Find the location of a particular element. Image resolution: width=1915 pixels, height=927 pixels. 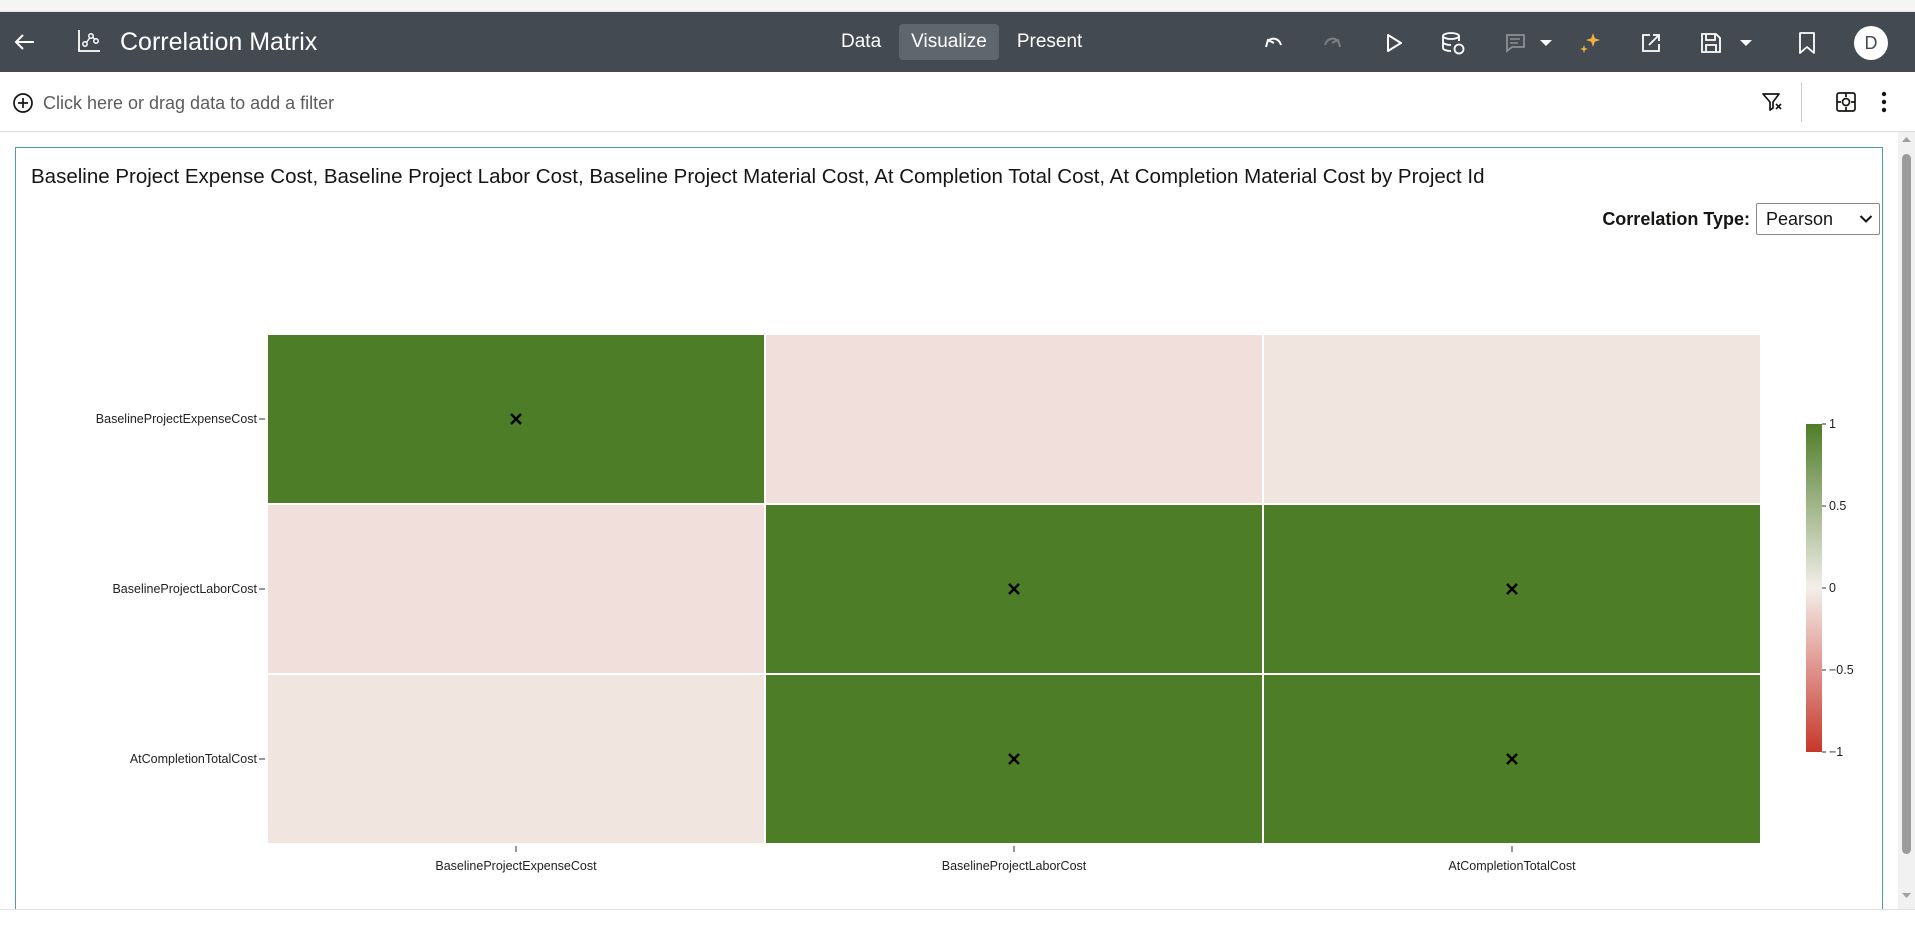

bookmark-button is located at coordinates (1807, 43).